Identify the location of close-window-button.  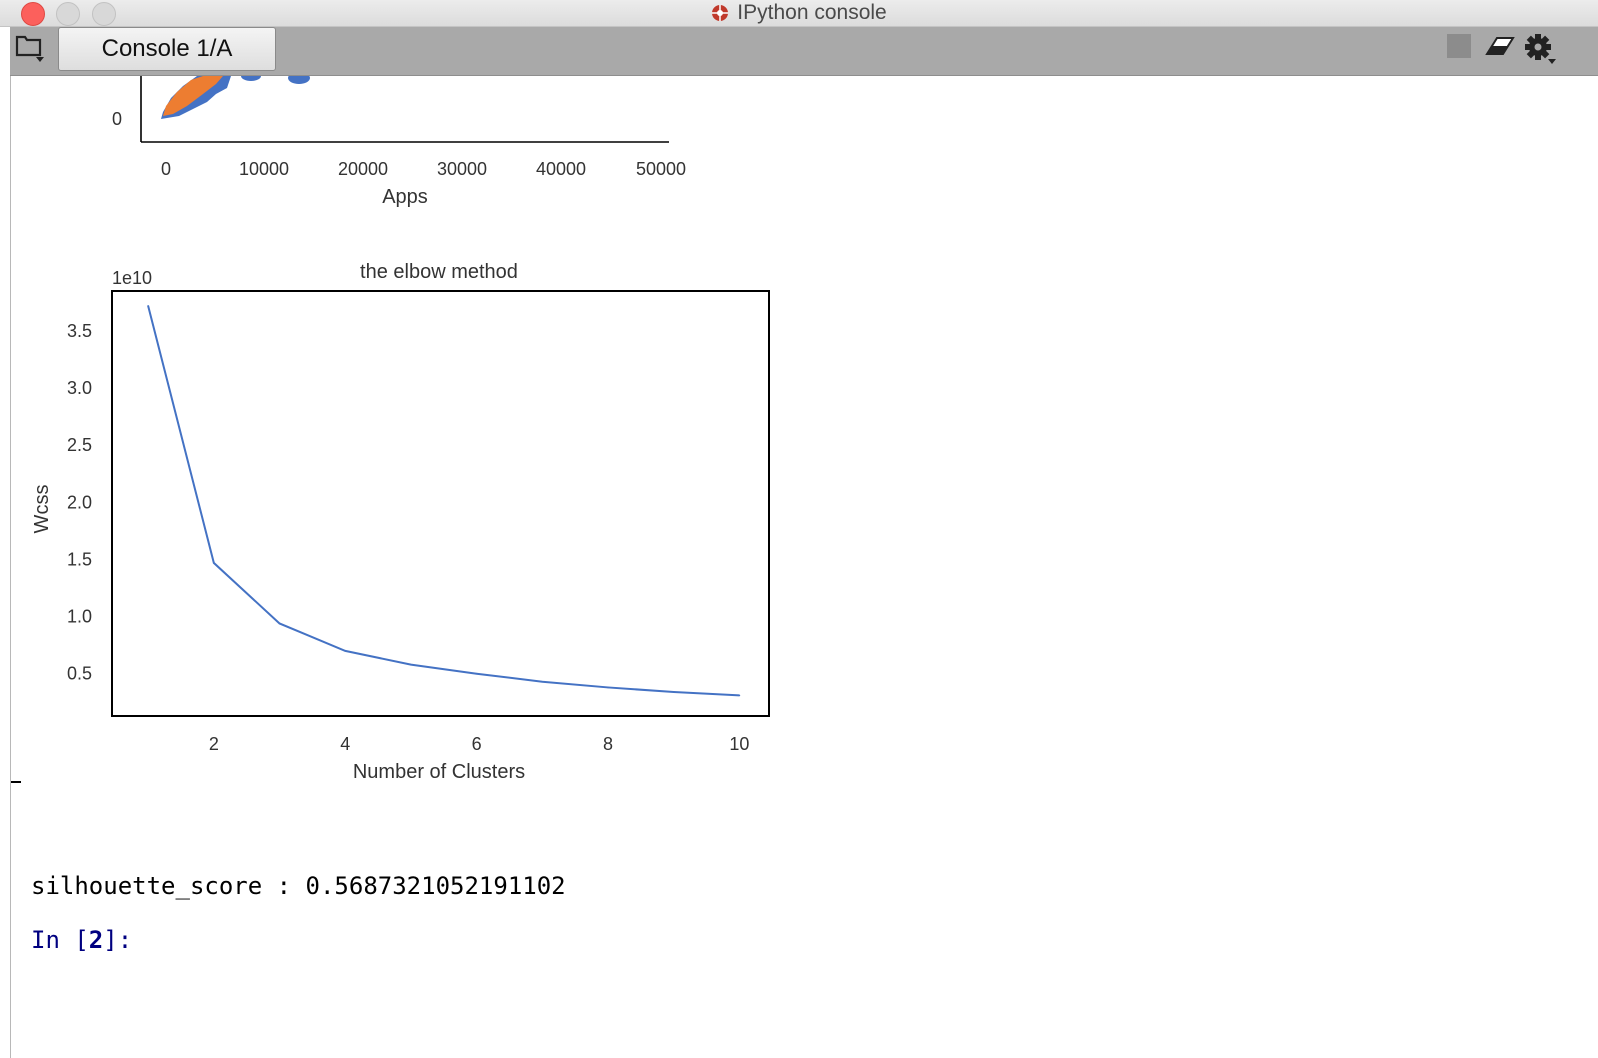
(33, 14).